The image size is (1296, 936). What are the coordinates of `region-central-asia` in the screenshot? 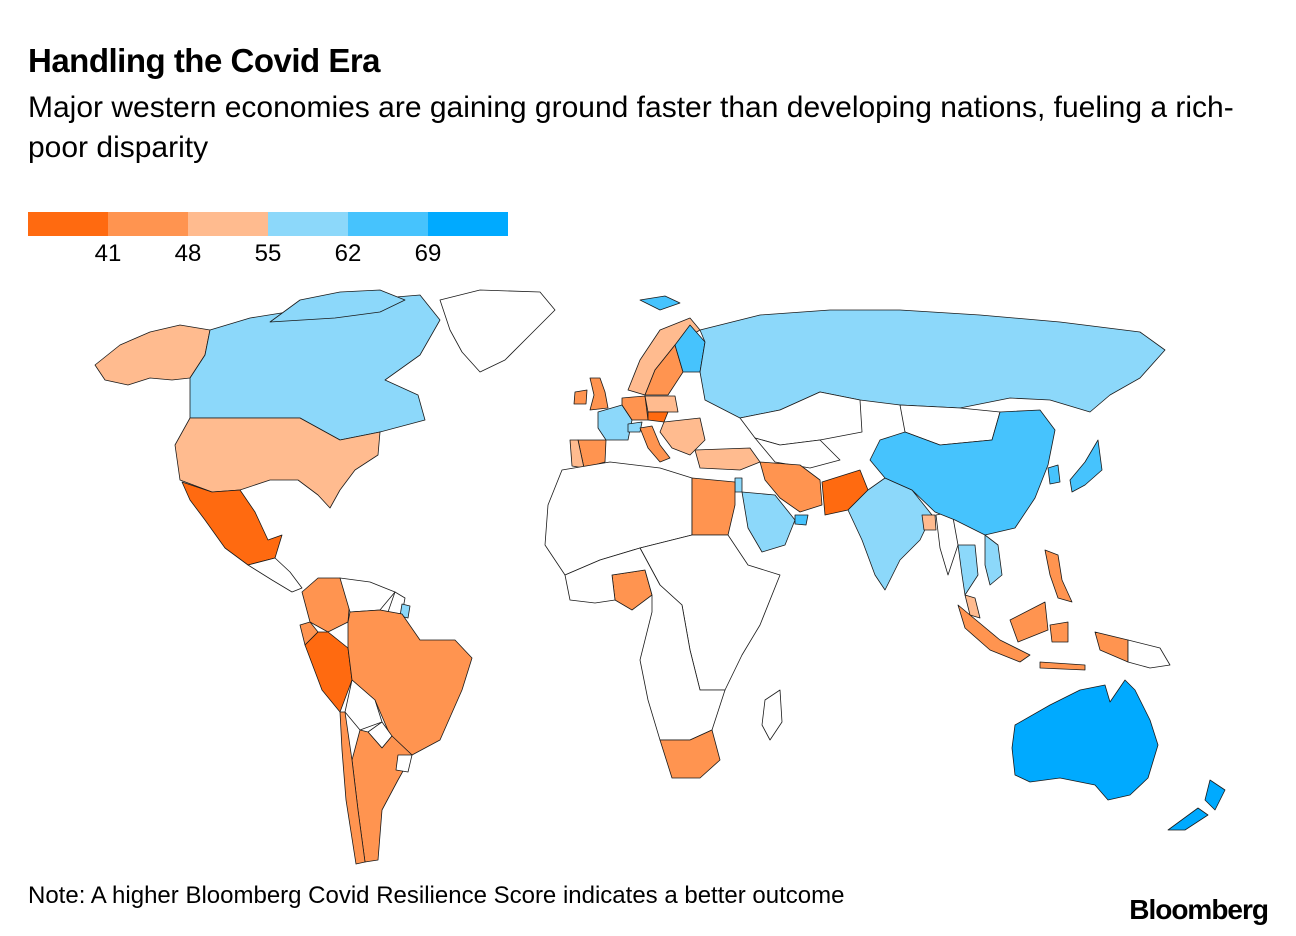 It's located at (797, 453).